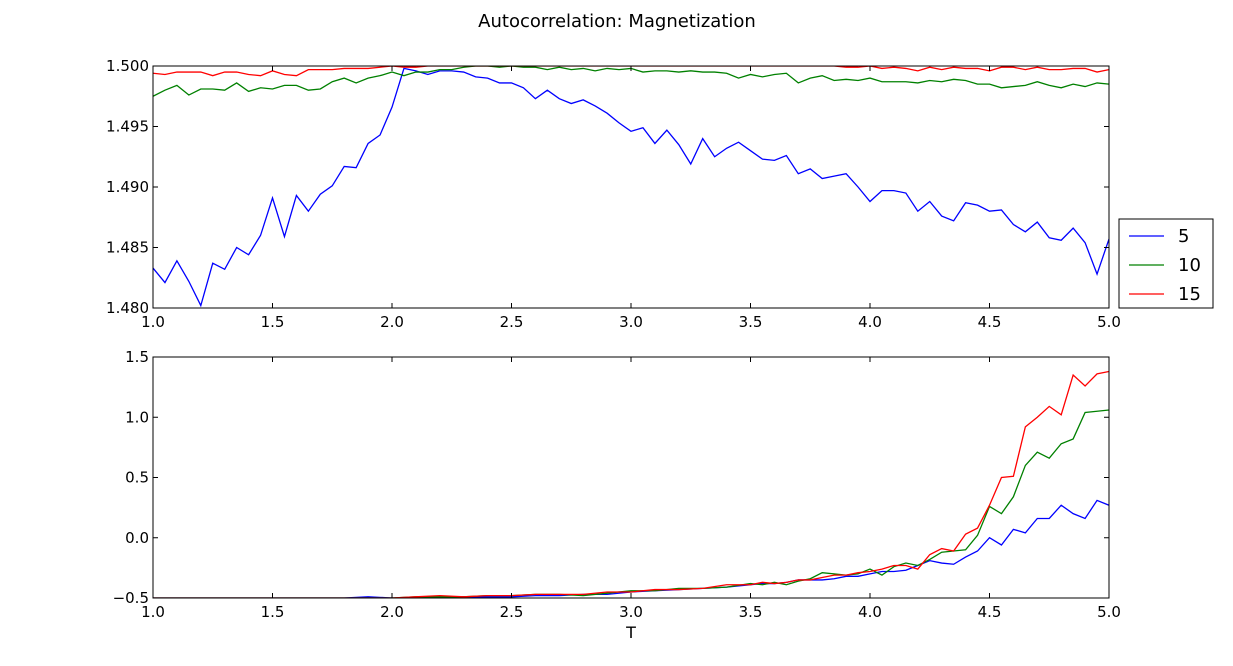 The width and height of the screenshot is (1233, 666). Describe the element at coordinates (630, 632) in the screenshot. I see `x-axis-label: T` at that location.